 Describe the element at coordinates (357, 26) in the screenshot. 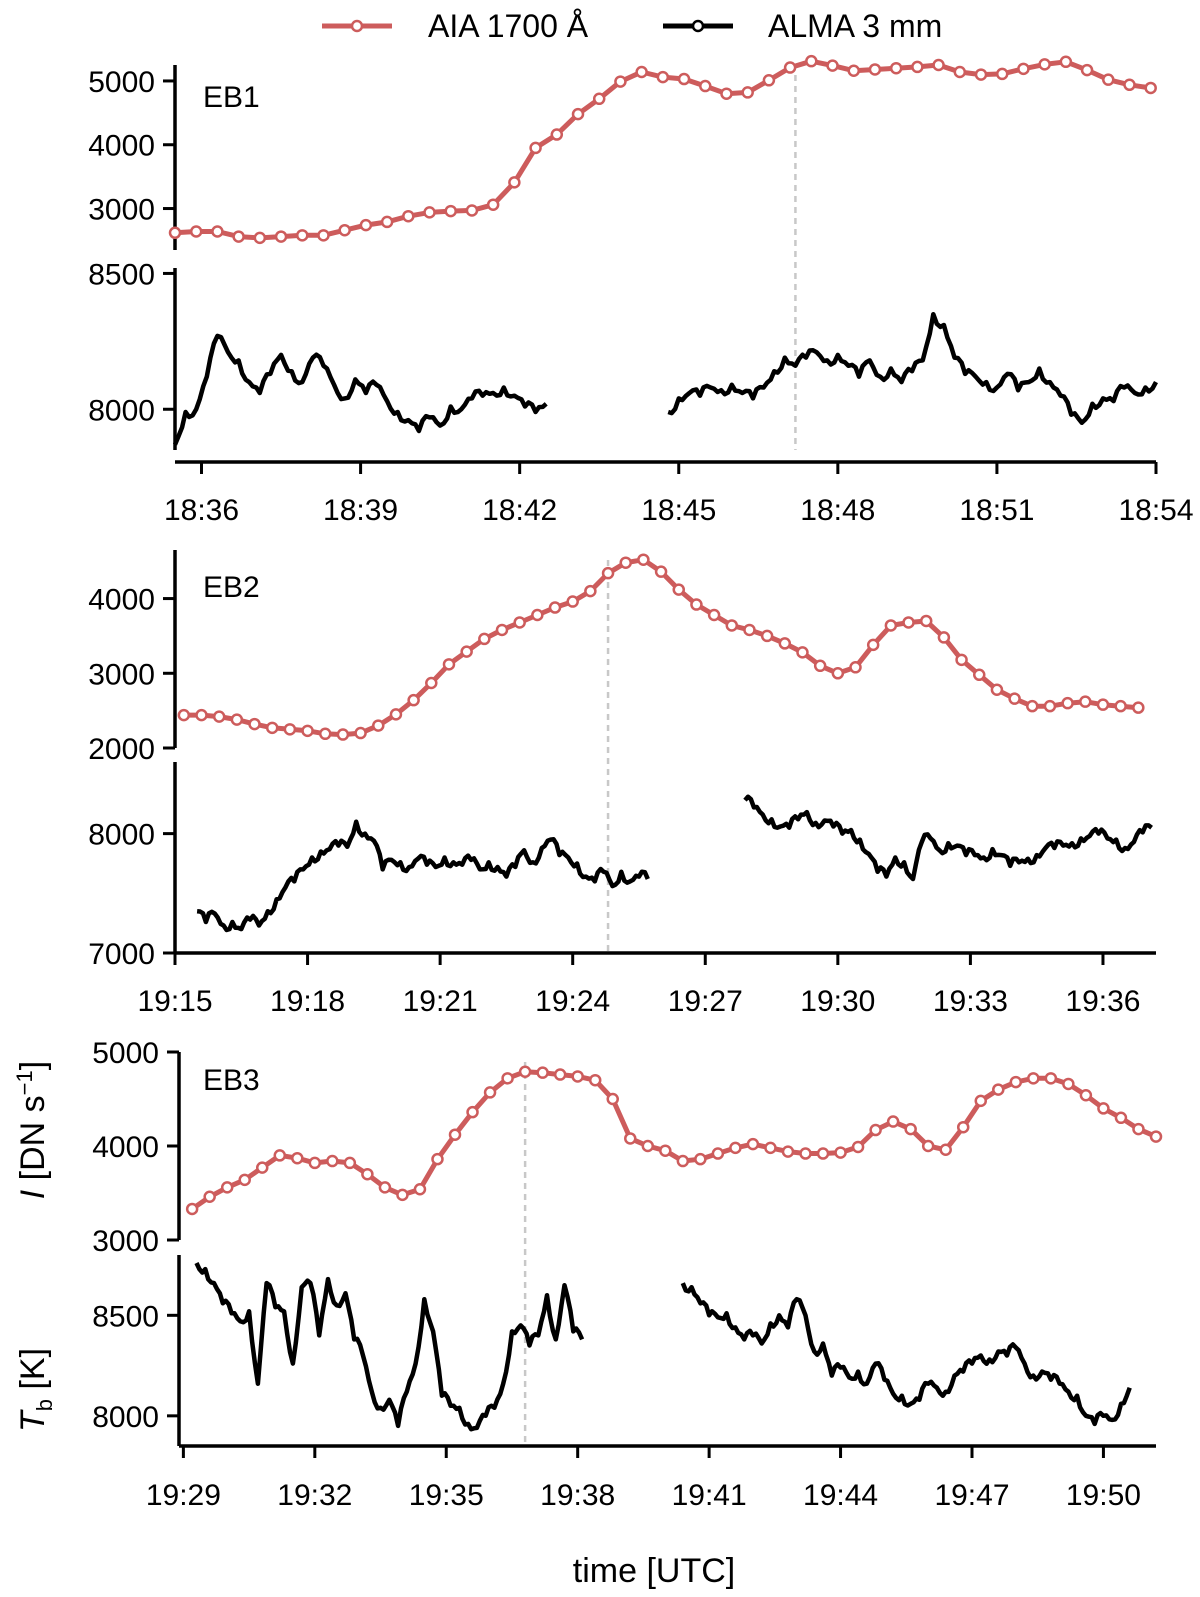

I see `legend-aia-marker` at that location.